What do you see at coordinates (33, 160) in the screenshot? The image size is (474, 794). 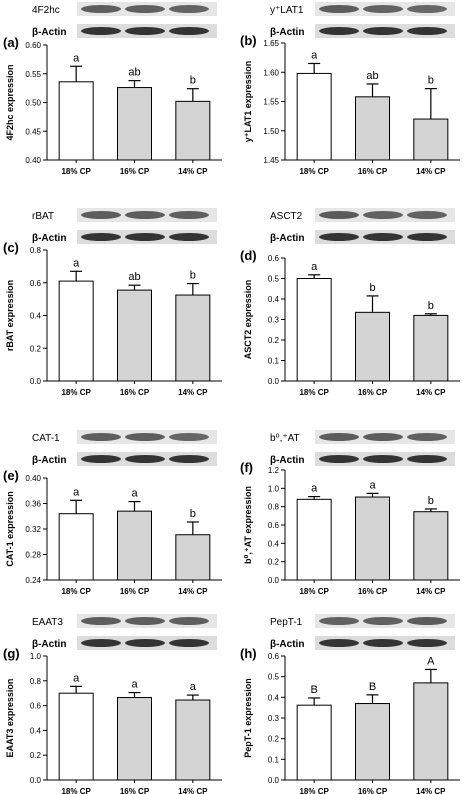 I see `y-tick-label: 0.40` at bounding box center [33, 160].